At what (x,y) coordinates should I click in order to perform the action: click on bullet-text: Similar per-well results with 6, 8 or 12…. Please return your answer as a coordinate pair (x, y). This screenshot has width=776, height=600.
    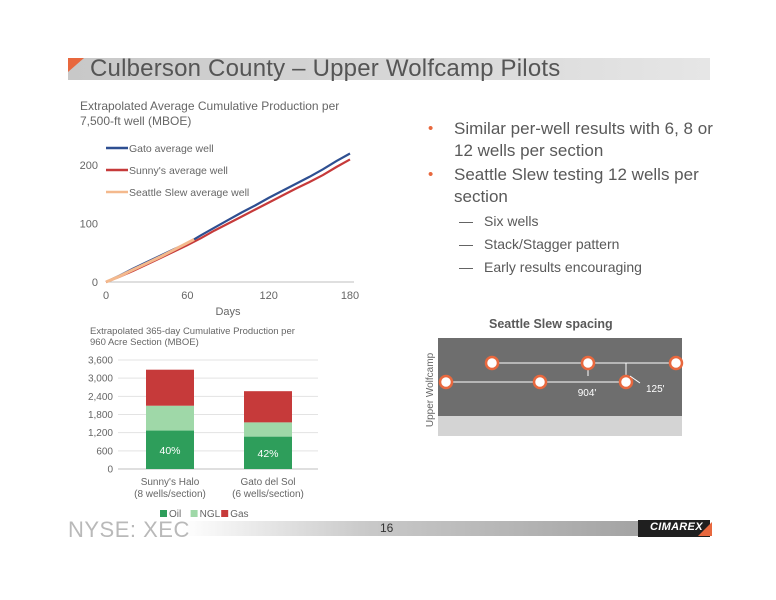
    Looking at the image, I should click on (583, 139).